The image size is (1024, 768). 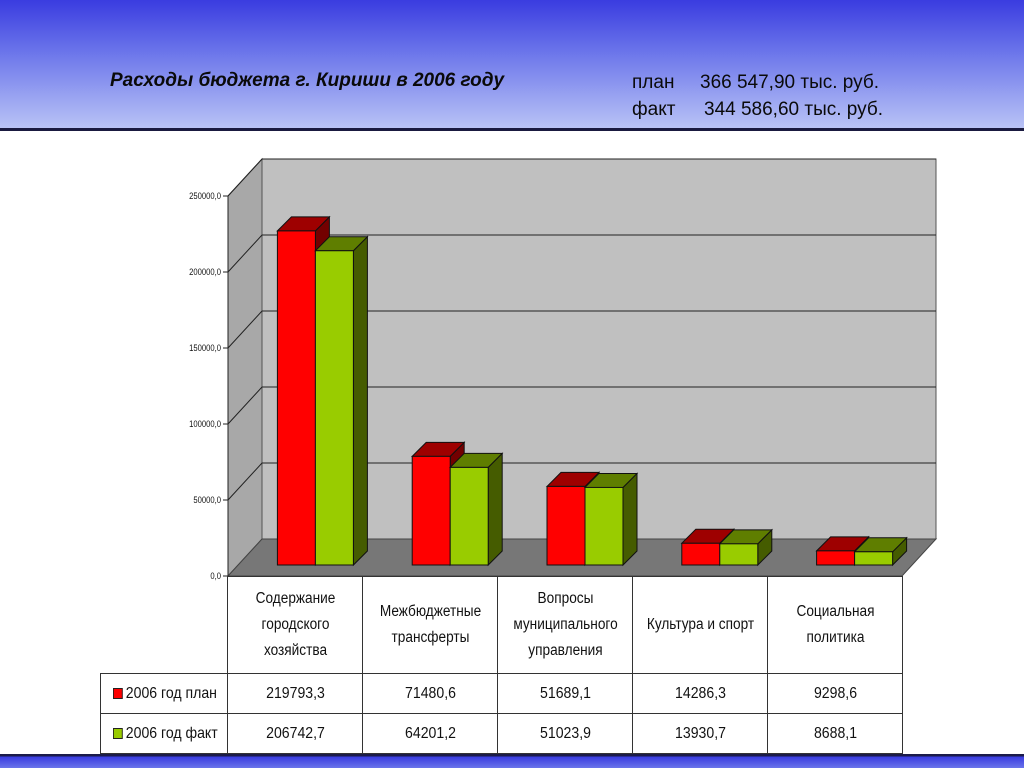 I want to click on plan-label: план, so click(x=653, y=82).